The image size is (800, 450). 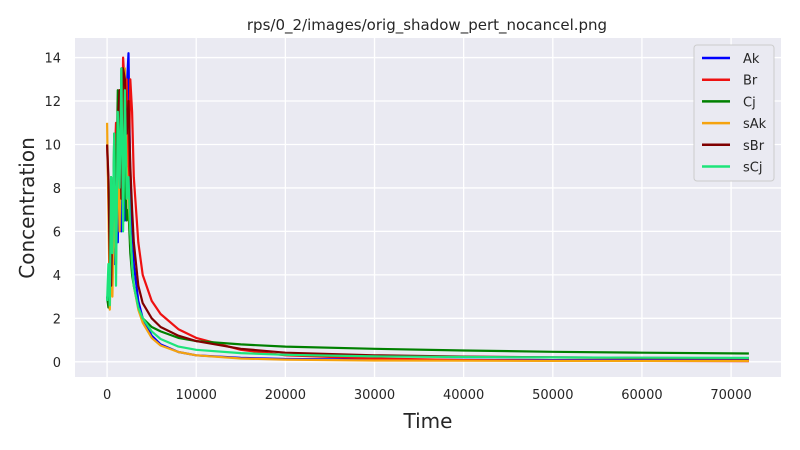 What do you see at coordinates (57, 276) in the screenshot?
I see `y-tick-label: 4` at bounding box center [57, 276].